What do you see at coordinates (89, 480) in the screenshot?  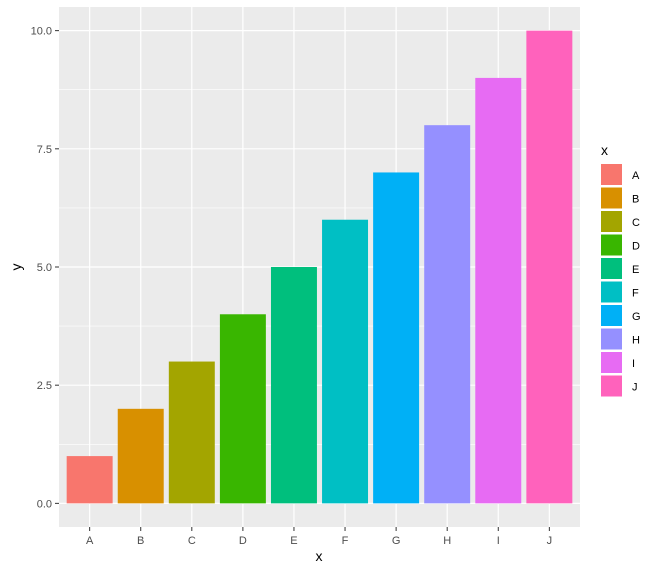 I see `bar-A` at bounding box center [89, 480].